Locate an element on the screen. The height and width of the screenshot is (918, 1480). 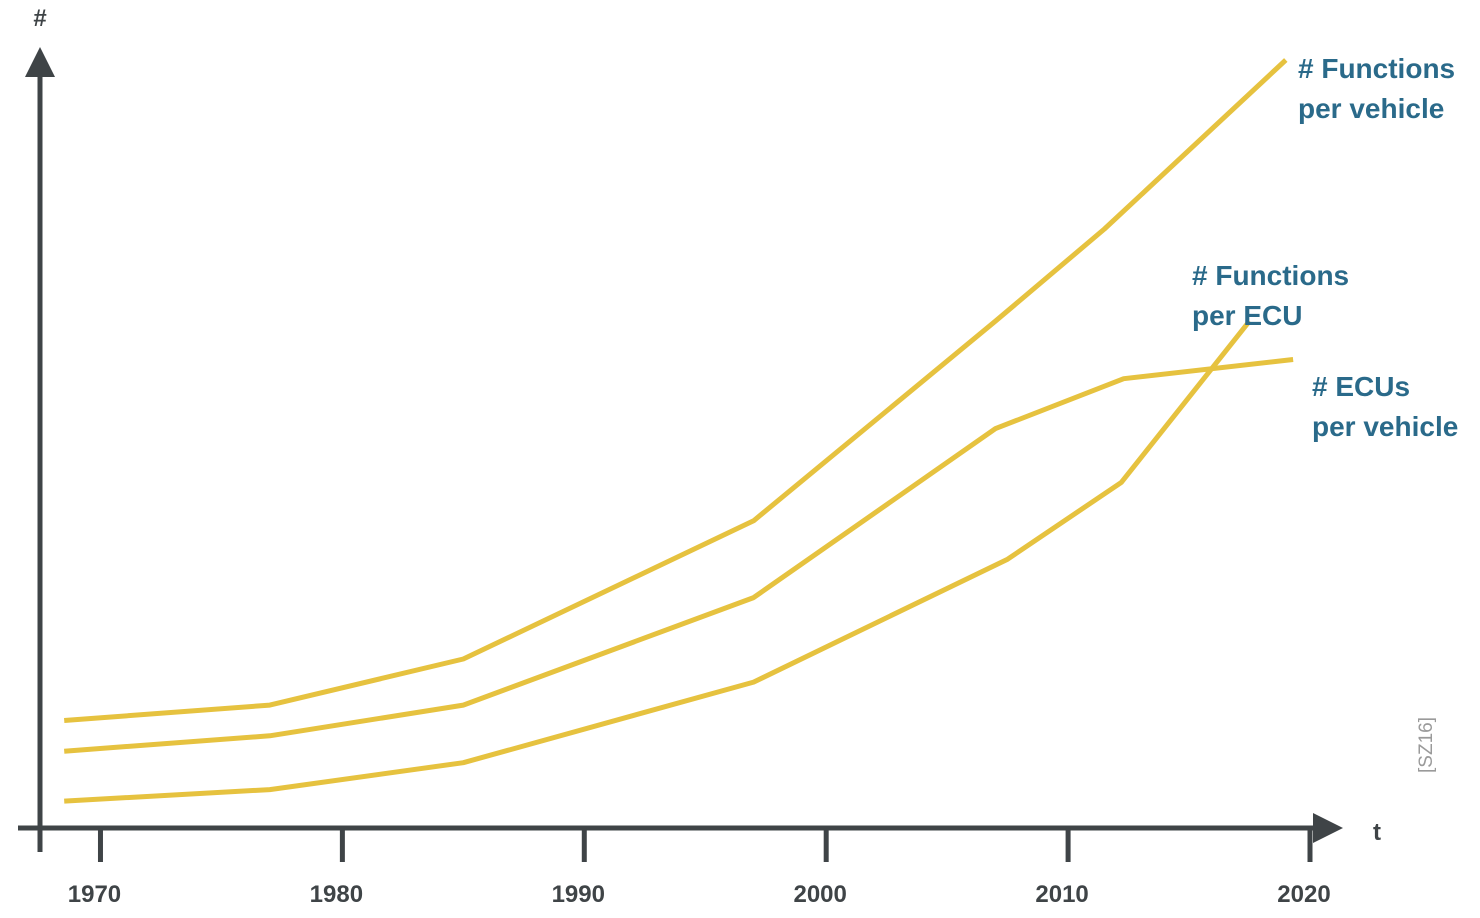
x-tick-label: 2000 is located at coordinates (819, 894).